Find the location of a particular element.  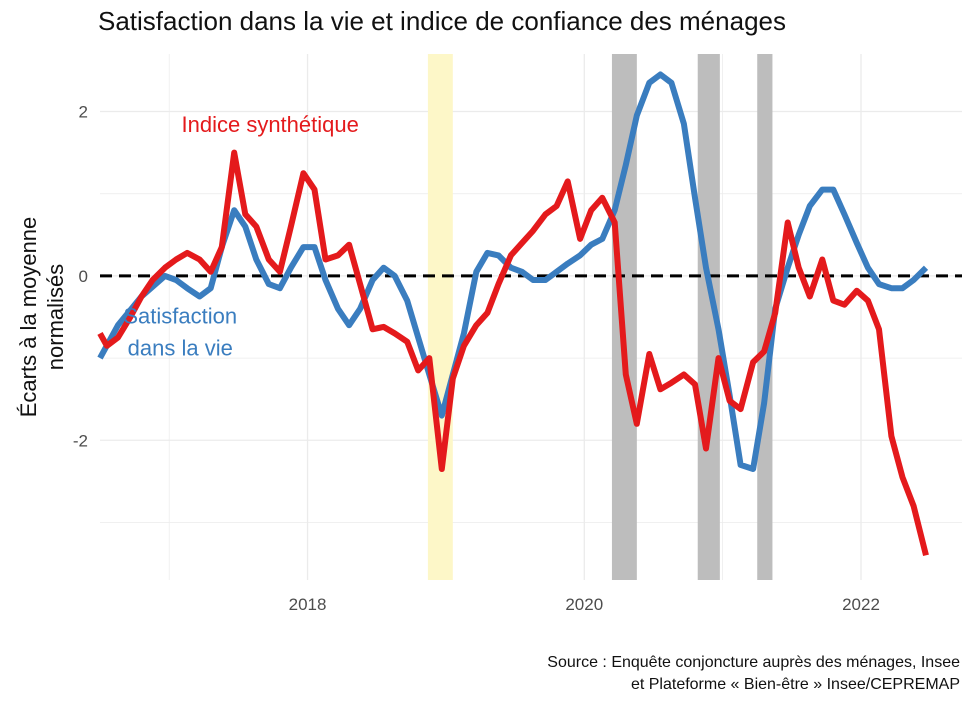

y-tick-label: 0 is located at coordinates (83, 276).